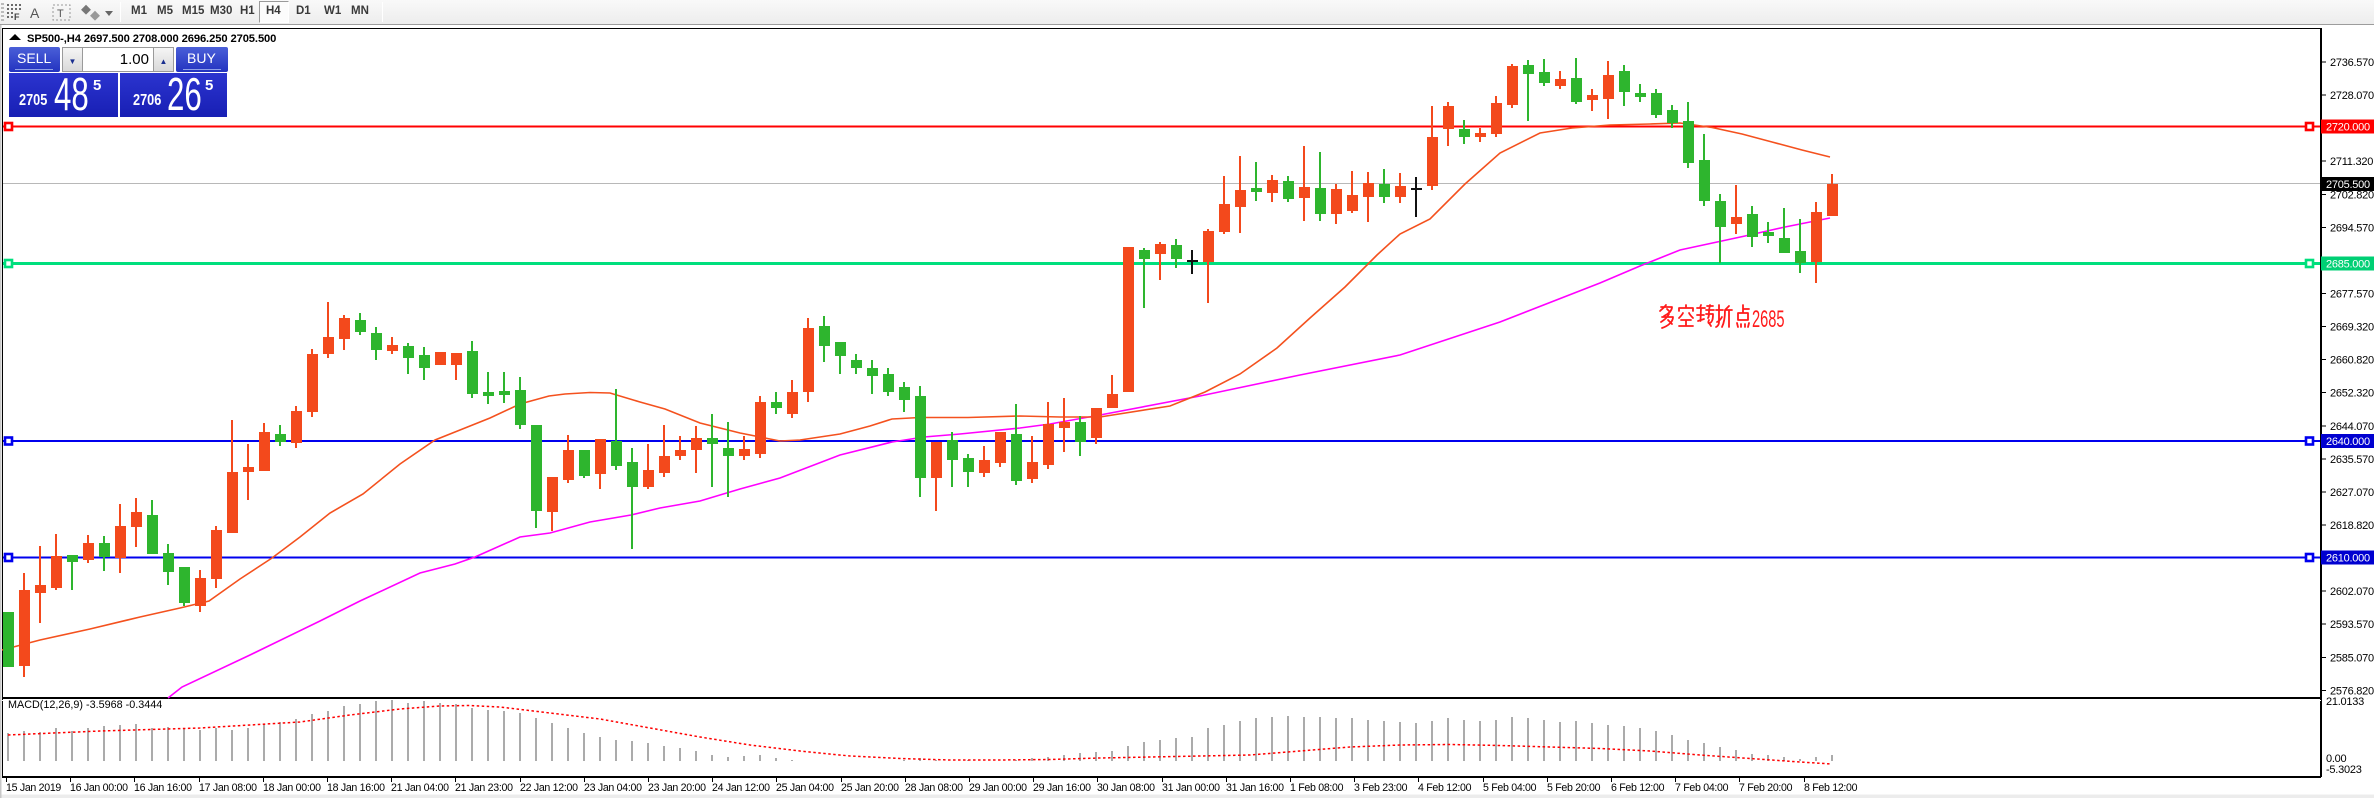 The height and width of the screenshot is (803, 2374). What do you see at coordinates (2352, 294) in the screenshot?
I see `svg-text: 2677.570` at bounding box center [2352, 294].